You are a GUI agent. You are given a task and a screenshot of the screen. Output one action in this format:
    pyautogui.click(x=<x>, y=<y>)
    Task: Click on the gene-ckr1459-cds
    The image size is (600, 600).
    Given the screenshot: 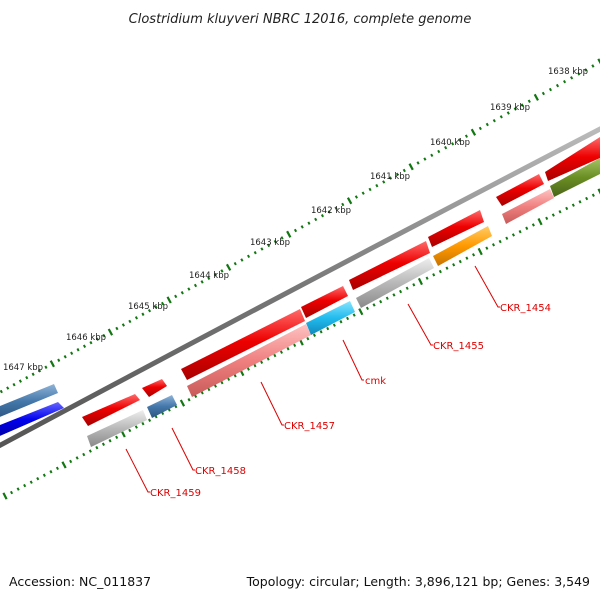 What is the action you would take?
    pyautogui.click(x=111, y=410)
    